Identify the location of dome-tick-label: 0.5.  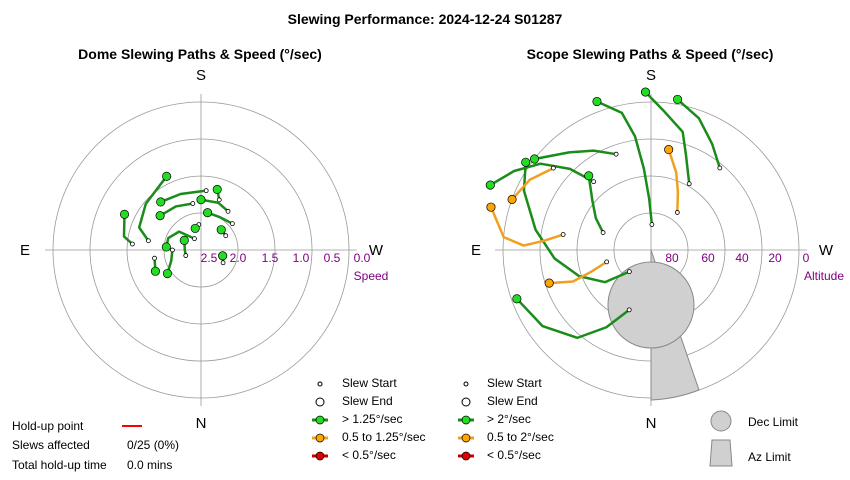
(332, 258).